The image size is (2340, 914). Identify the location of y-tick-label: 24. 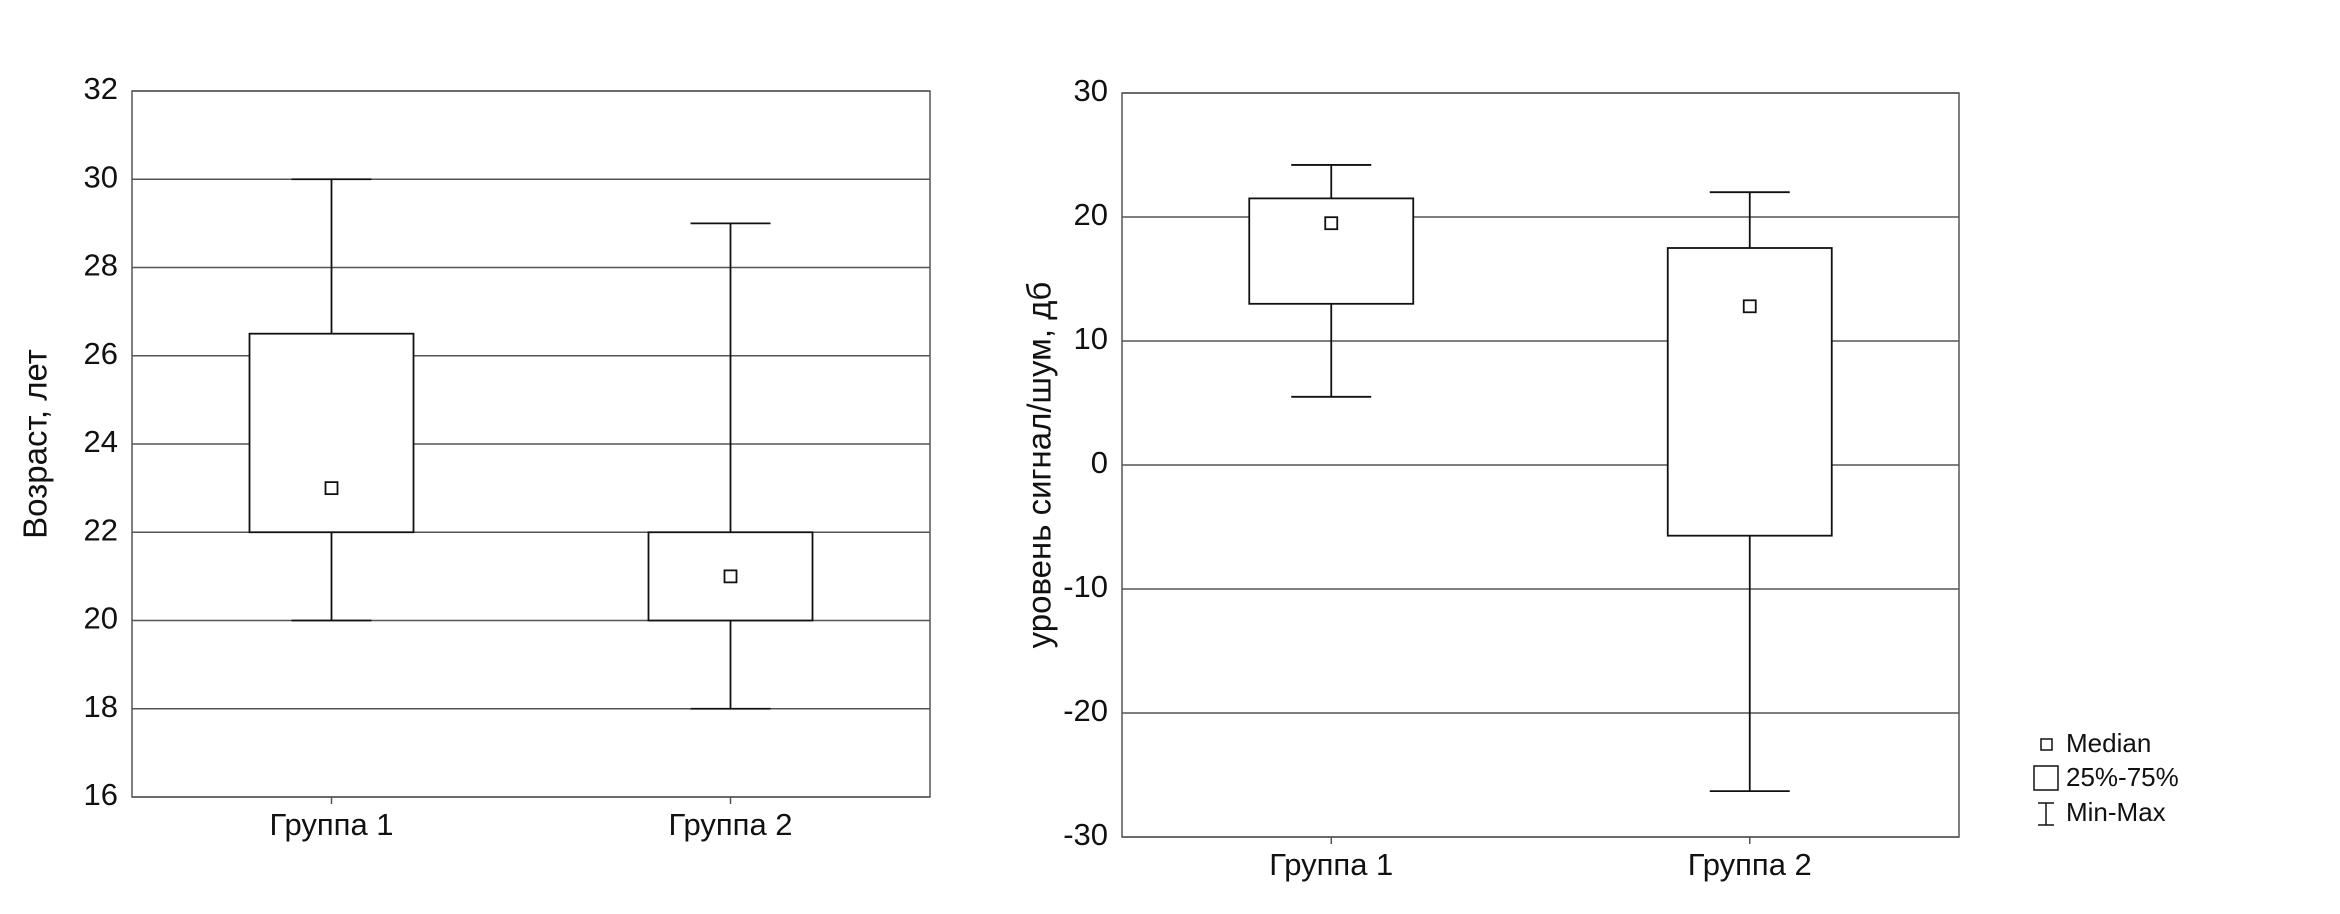
(101, 441).